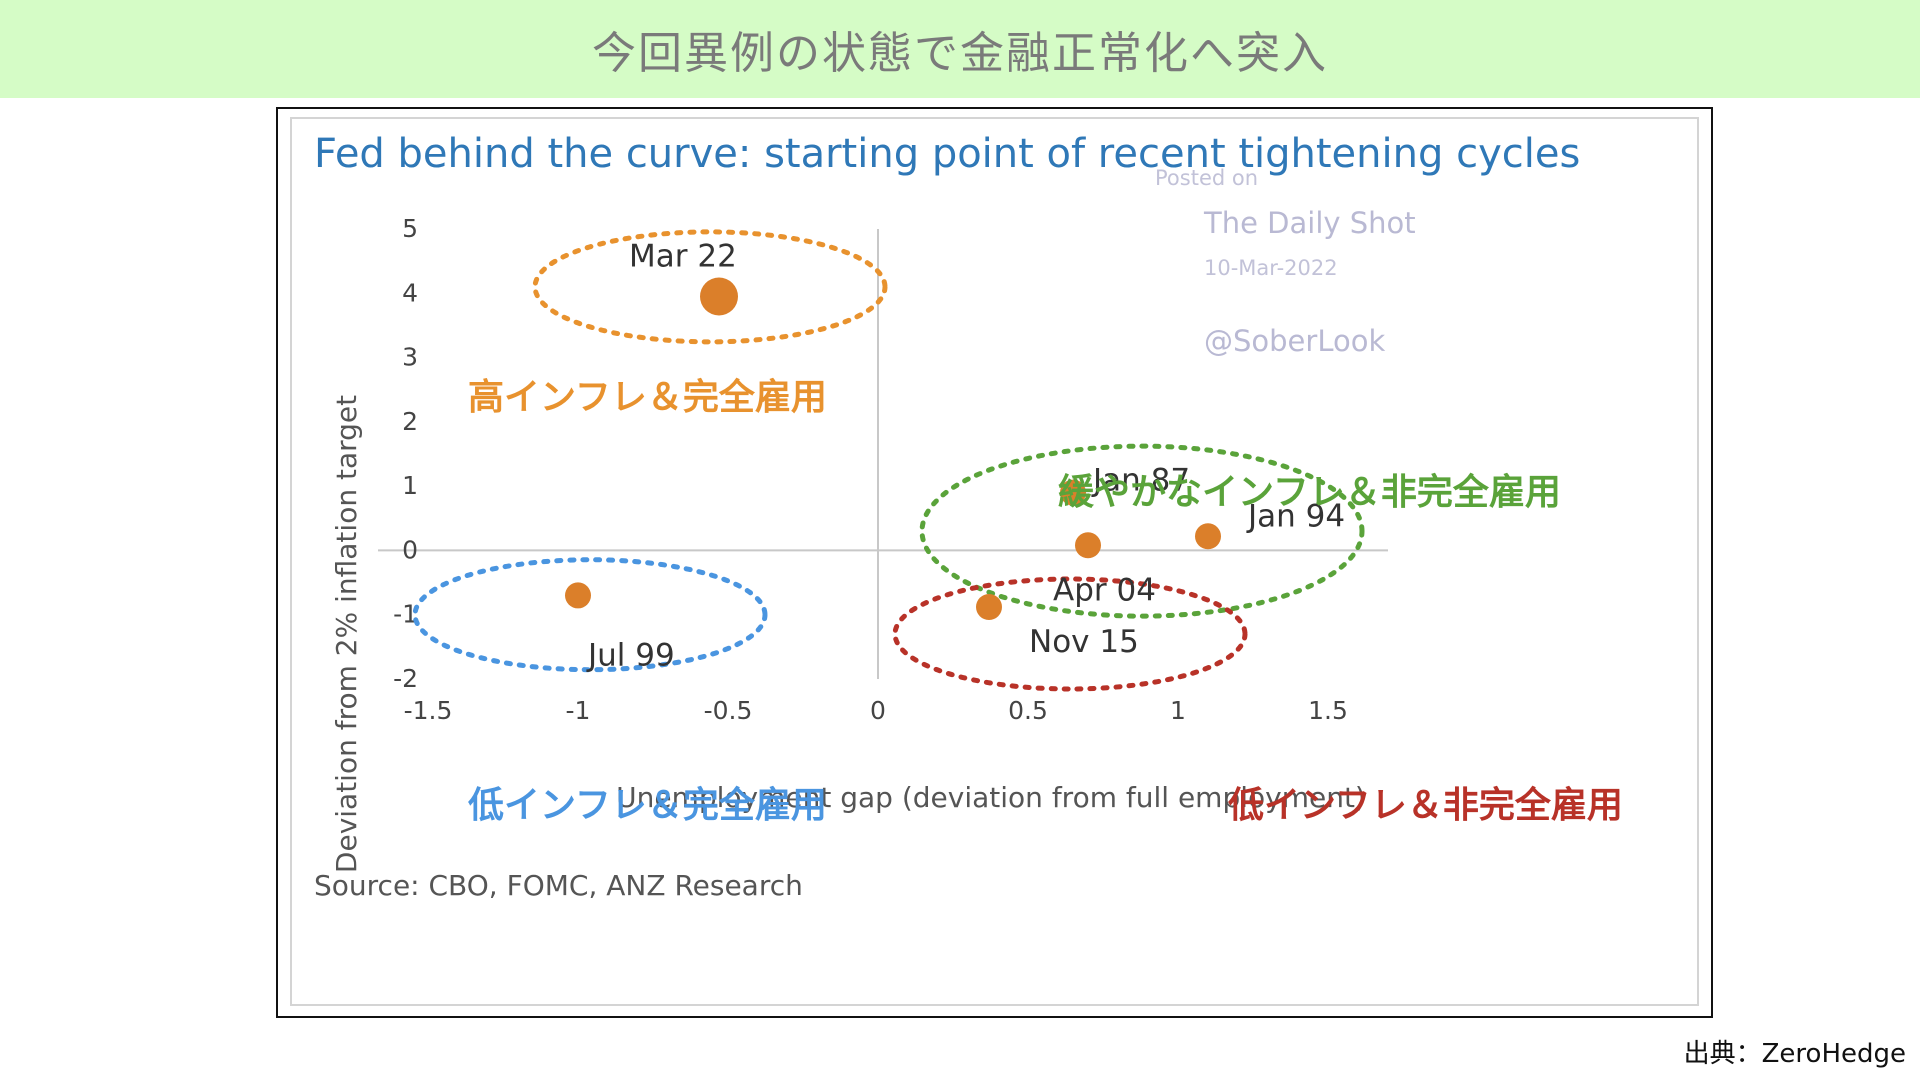 The image size is (1920, 1080). What do you see at coordinates (878, 710) in the screenshot?
I see `x-tick-label: 0` at bounding box center [878, 710].